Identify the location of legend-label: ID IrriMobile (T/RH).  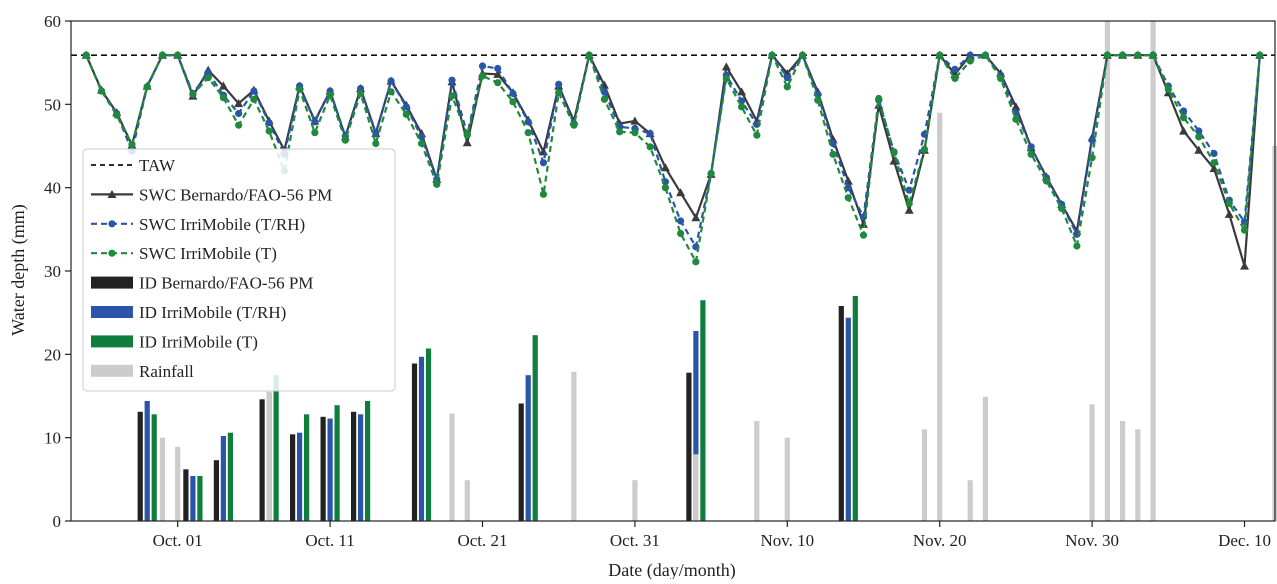
(212, 312).